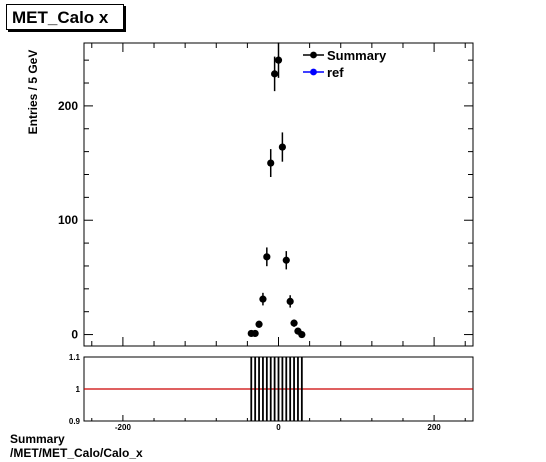  Describe the element at coordinates (33, 92) in the screenshot. I see `y-axis-label: Entries / 5 GeV` at that location.